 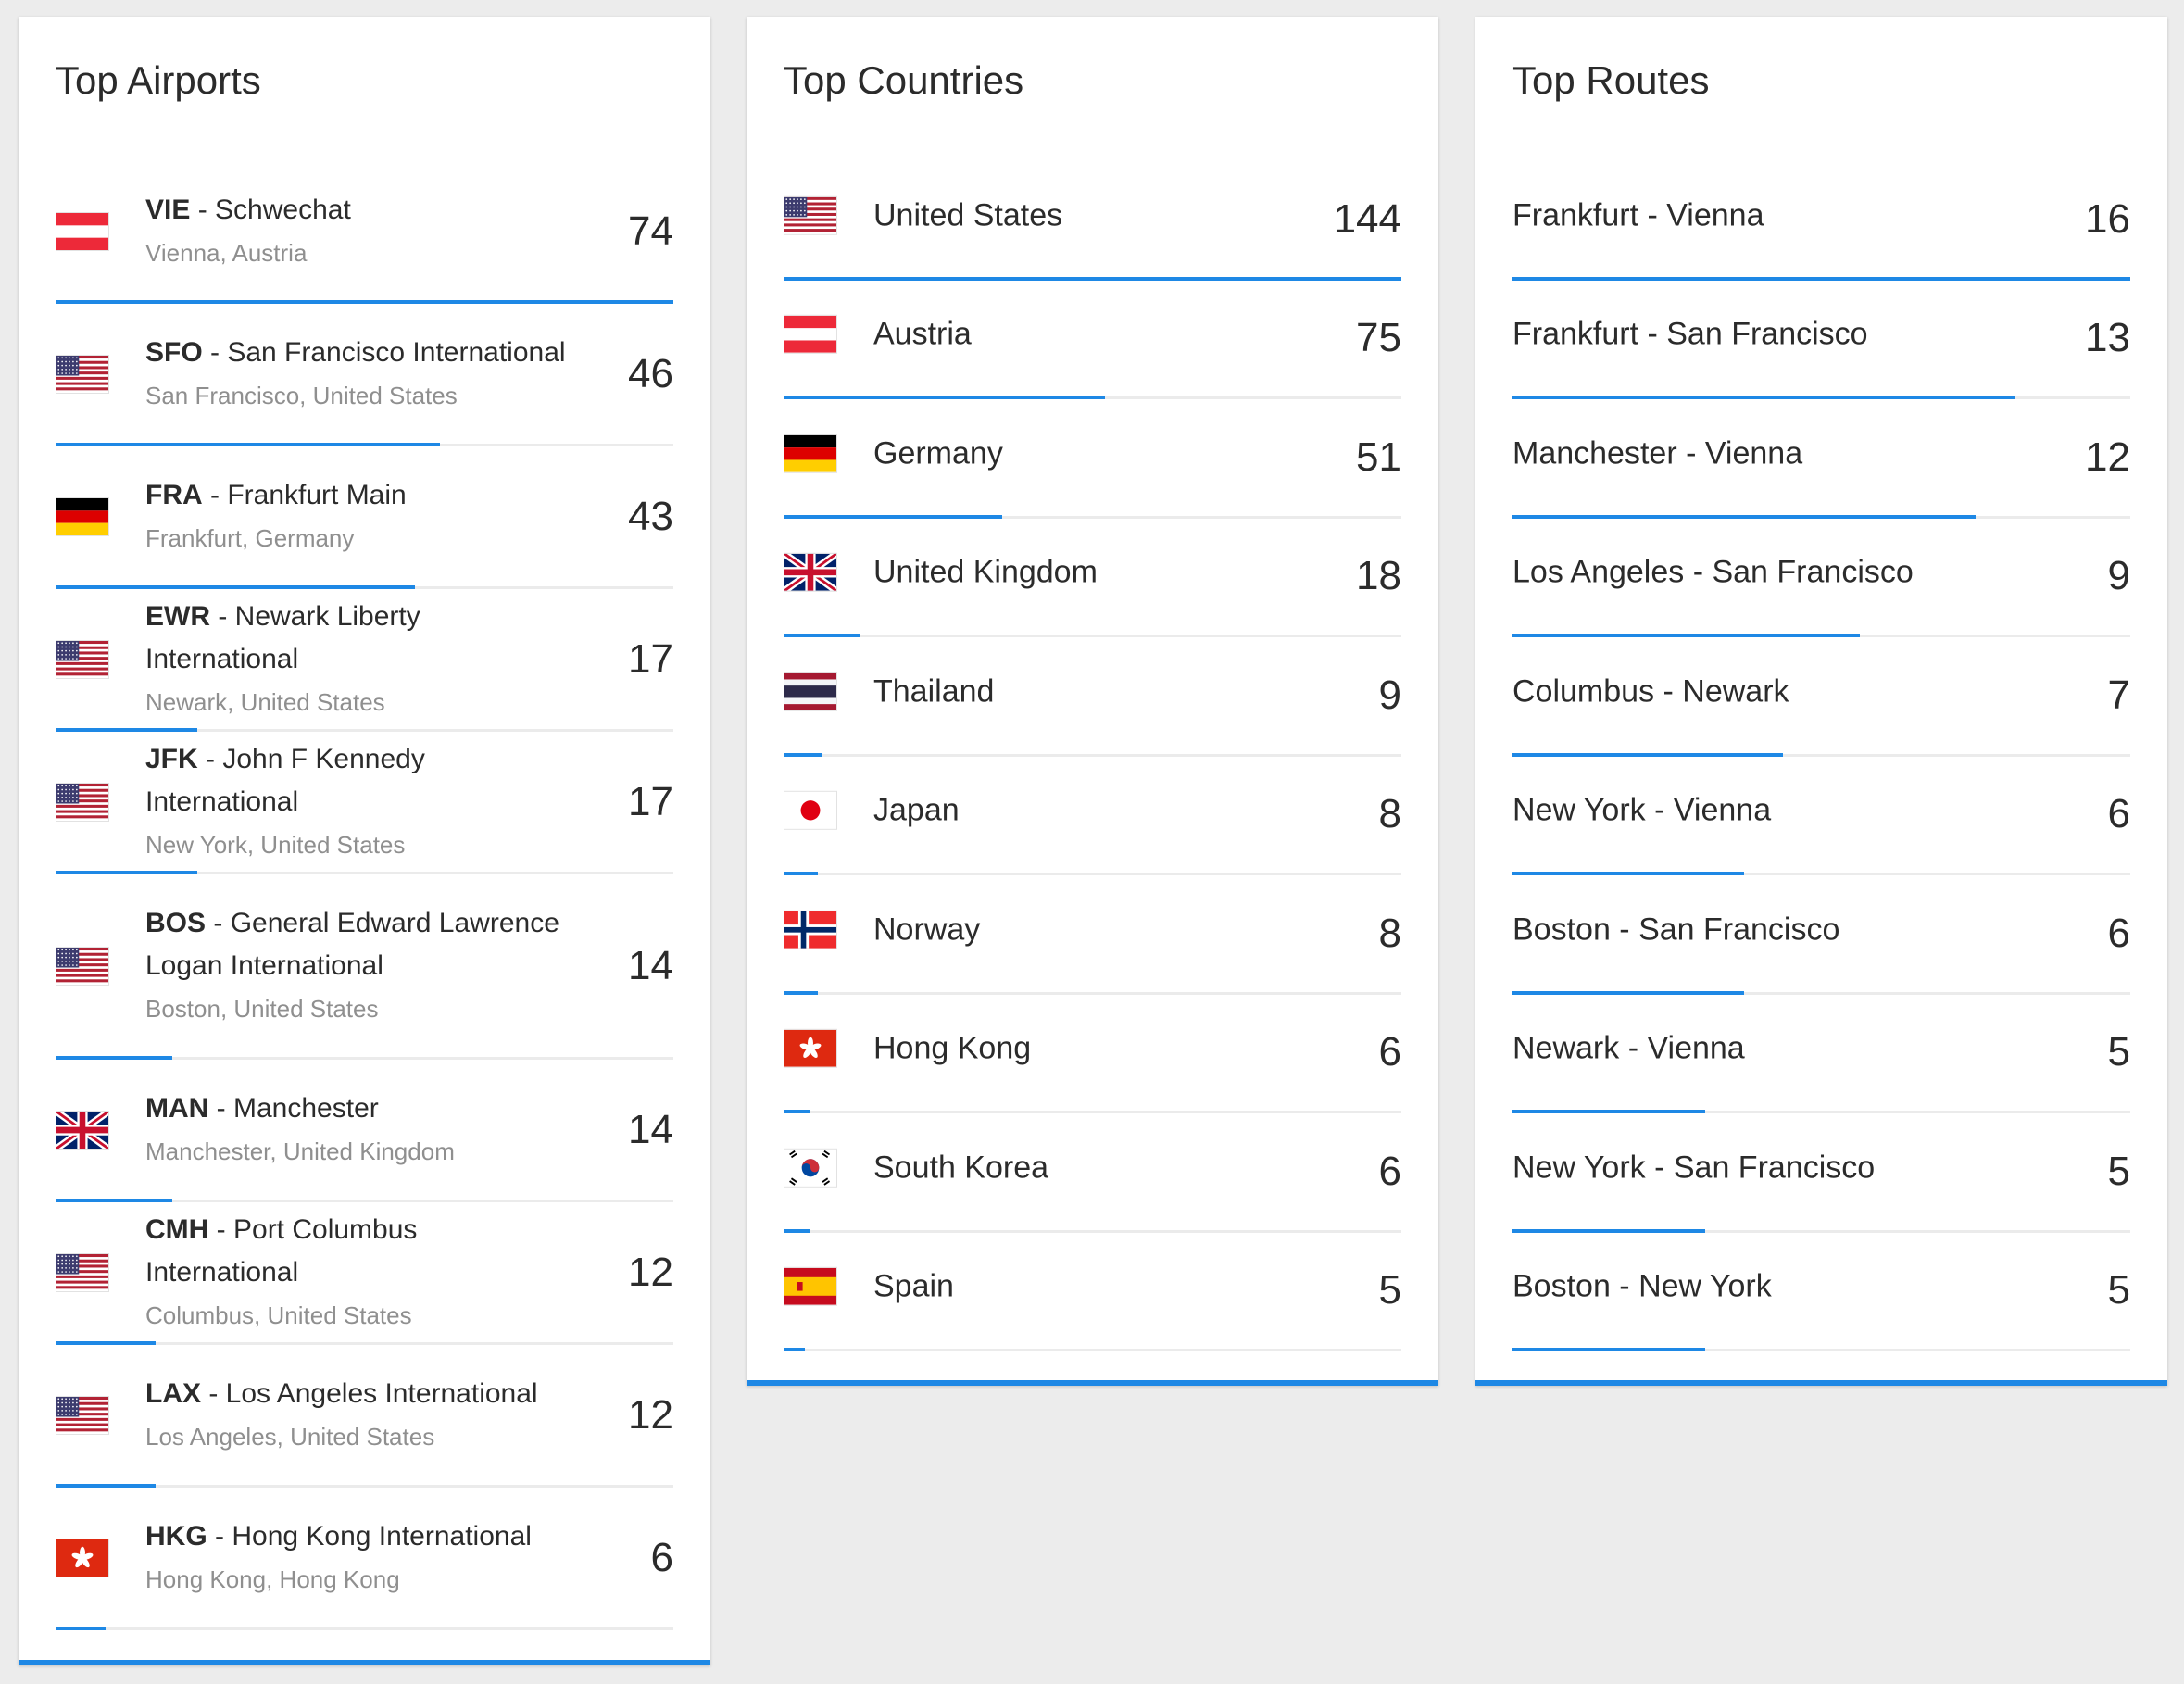 I want to click on route-row: New York - San Francisco 5, so click(x=1821, y=1173).